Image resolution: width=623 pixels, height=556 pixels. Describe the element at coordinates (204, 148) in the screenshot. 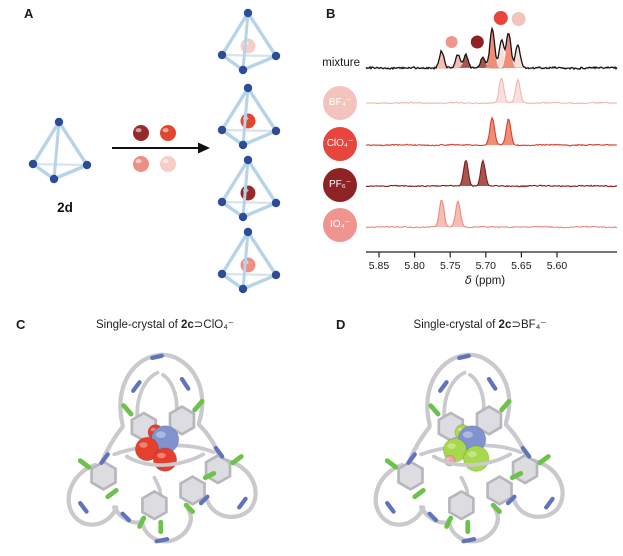

I see `reaction-arrow-head` at that location.